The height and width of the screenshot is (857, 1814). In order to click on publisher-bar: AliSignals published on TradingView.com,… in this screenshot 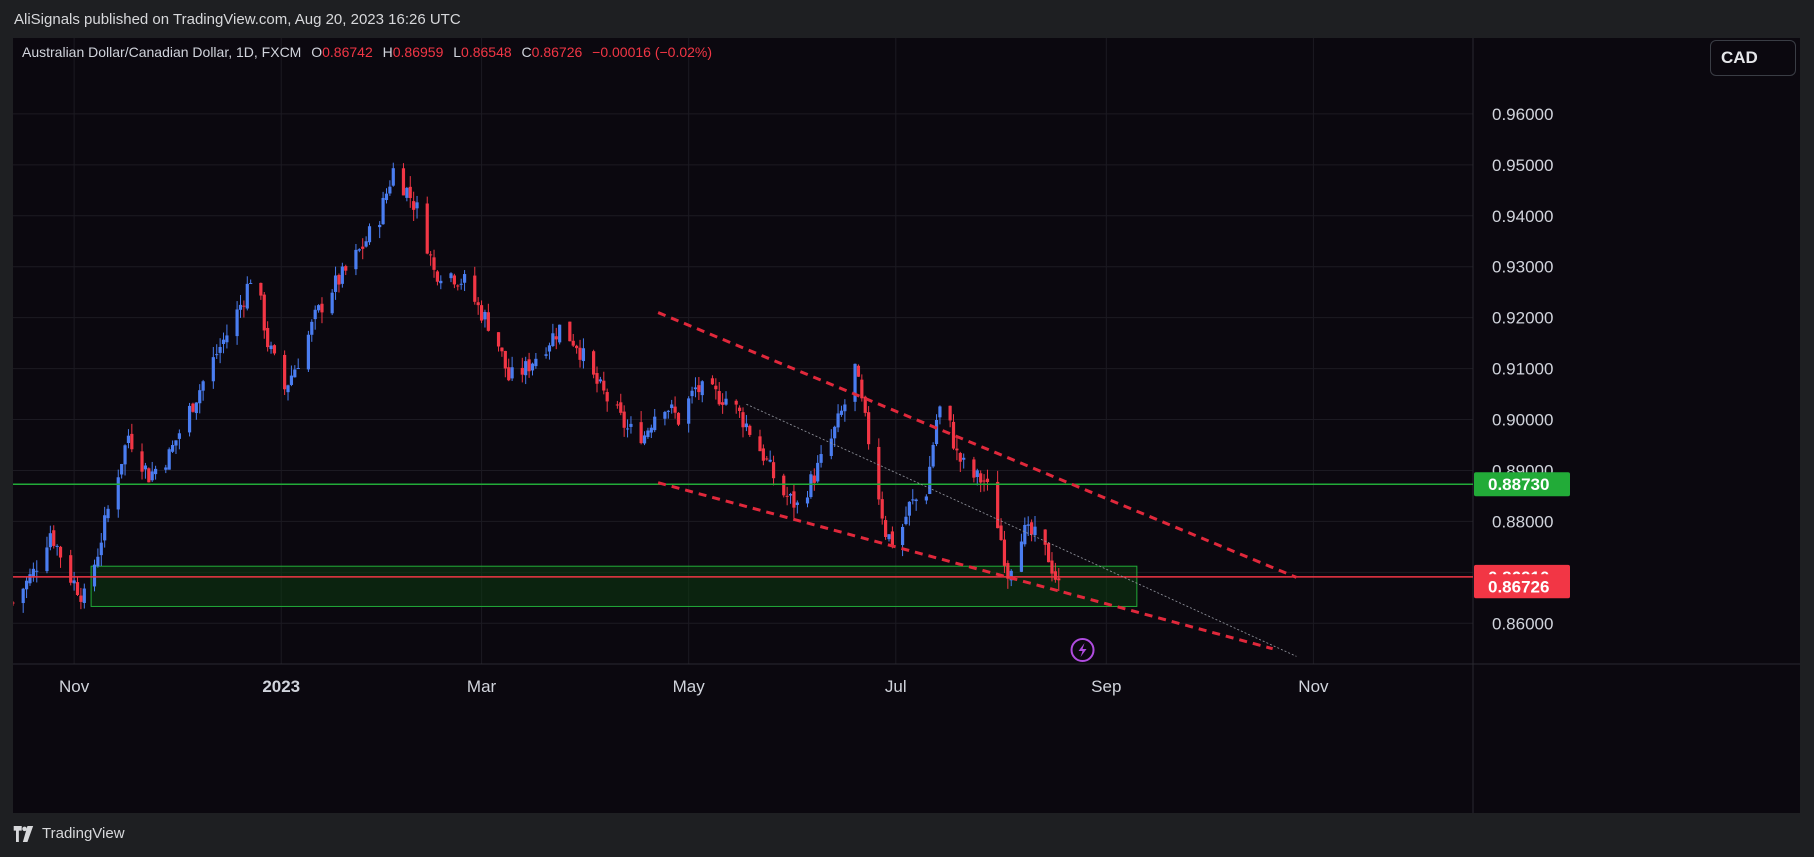, I will do `click(907, 19)`.